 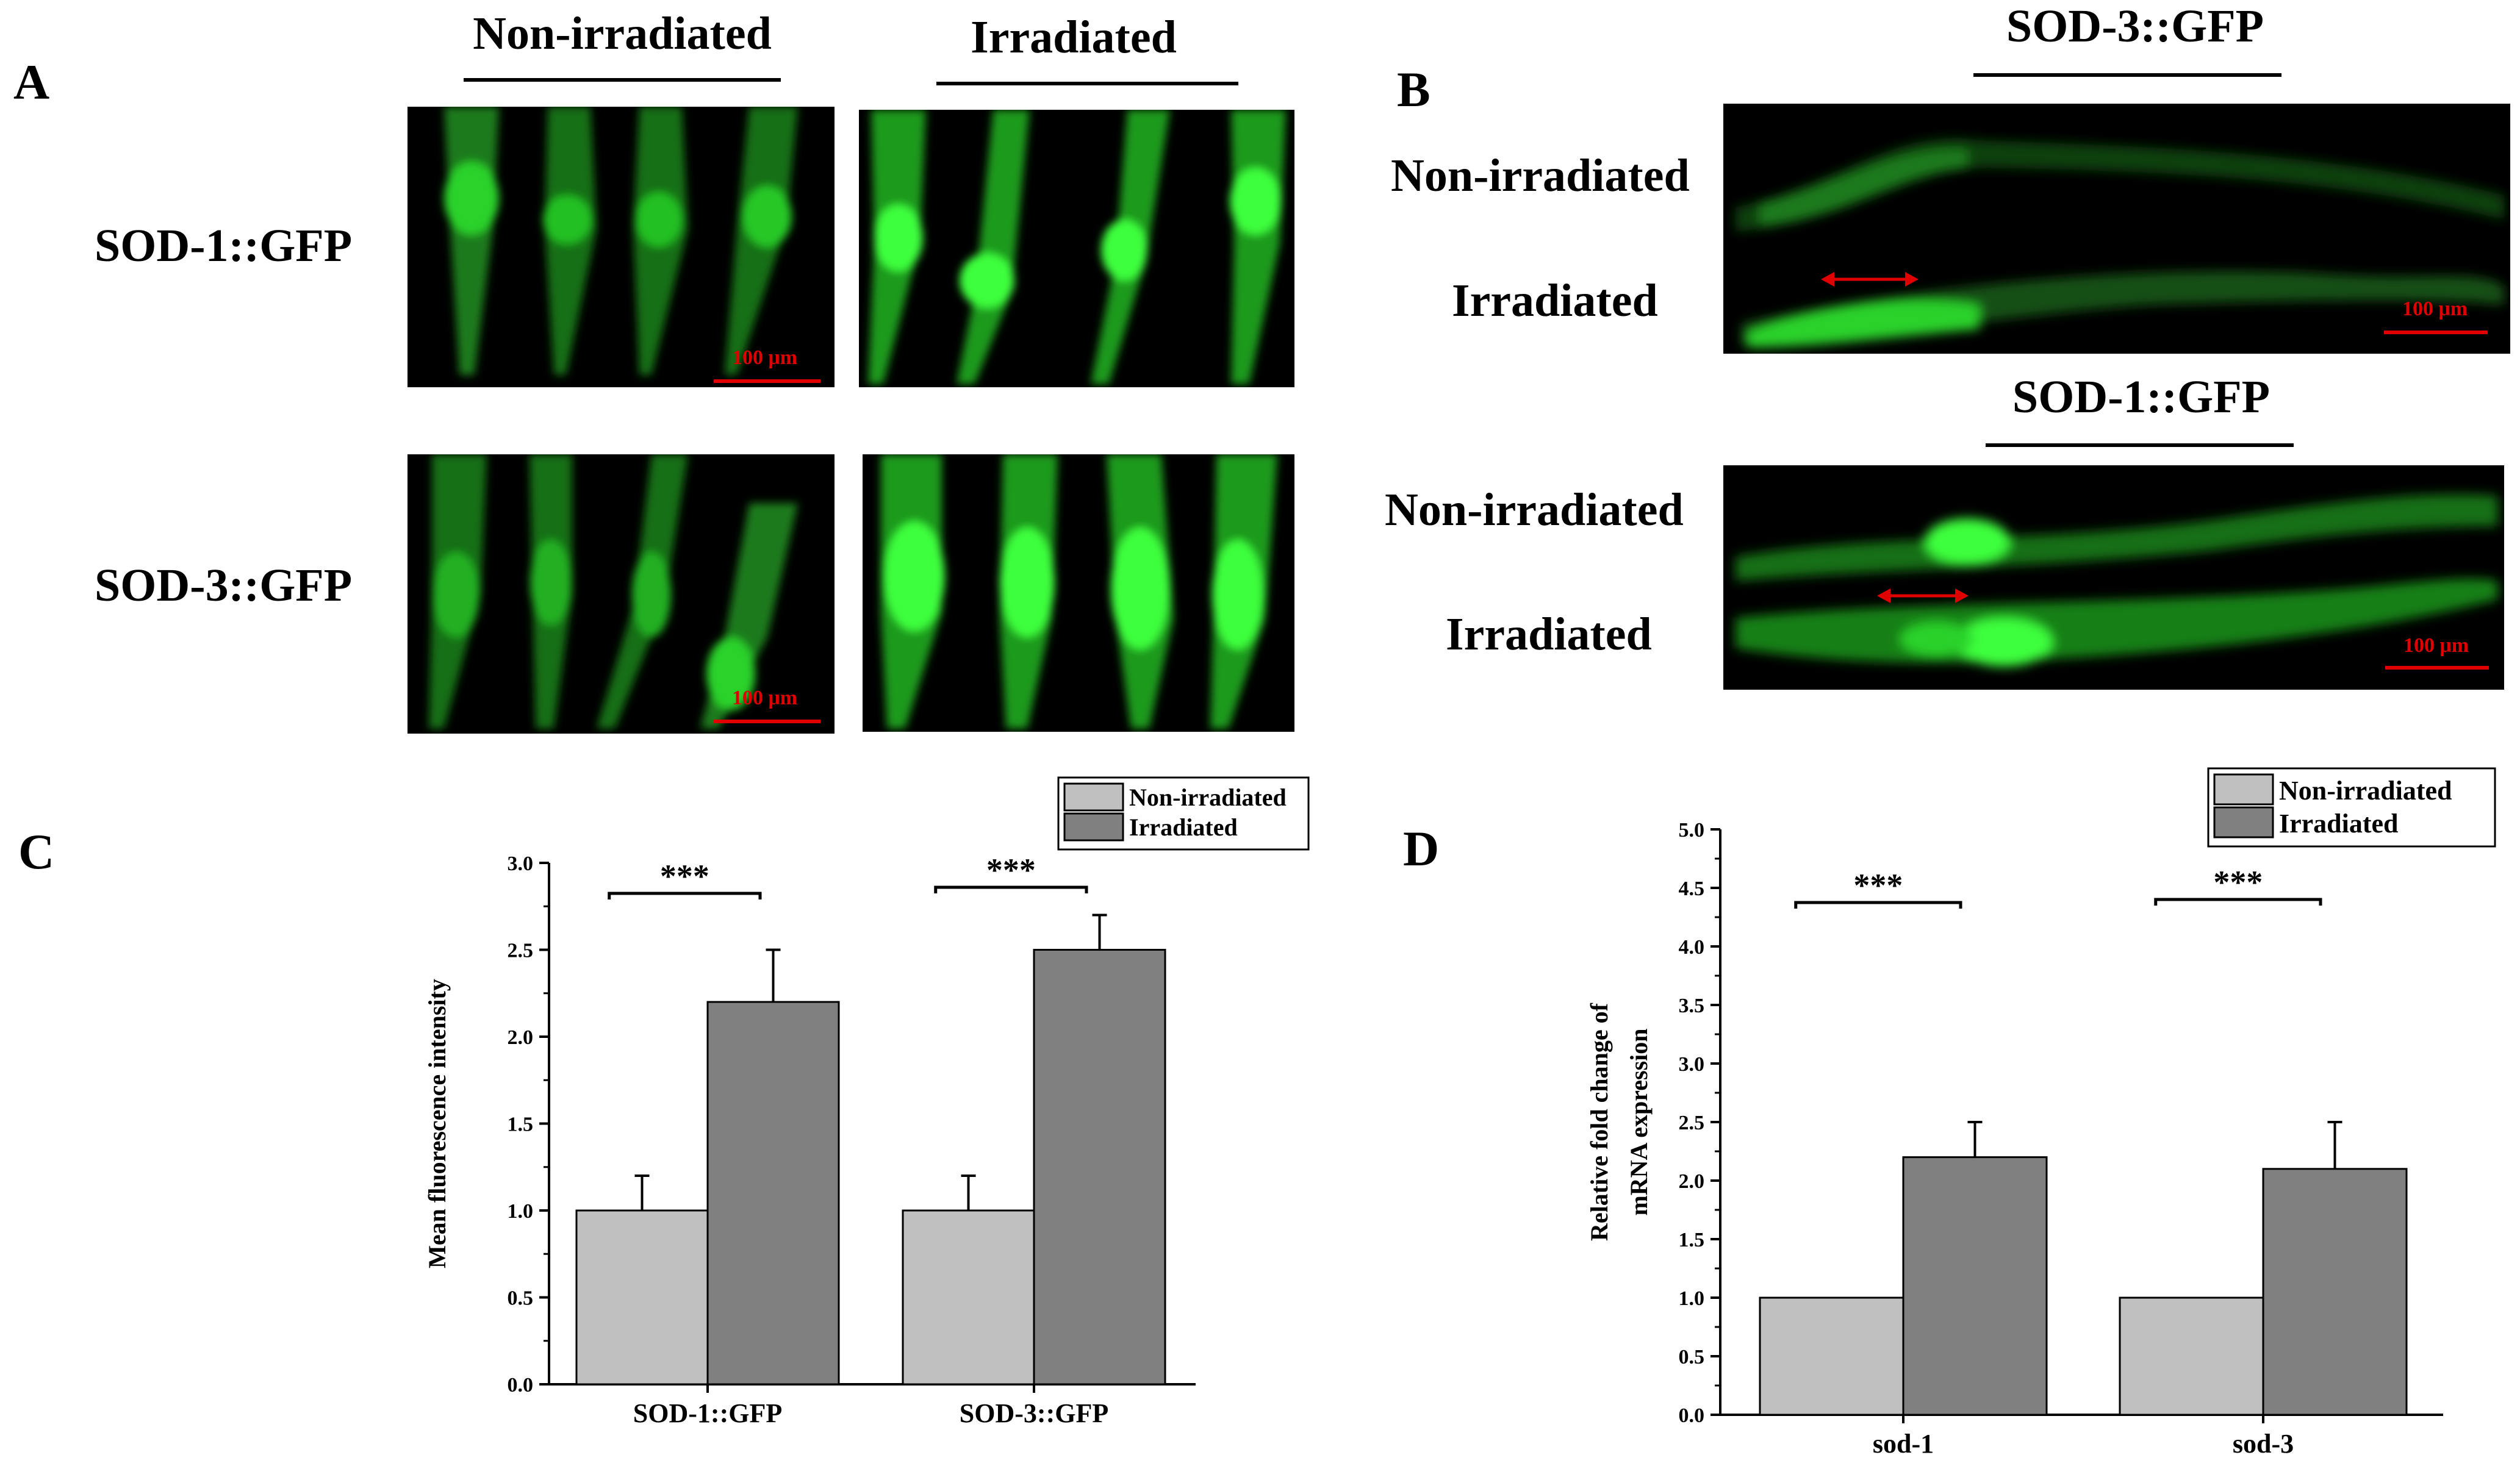 What do you see at coordinates (36, 852) in the screenshot?
I see `panel-c-letter: C` at bounding box center [36, 852].